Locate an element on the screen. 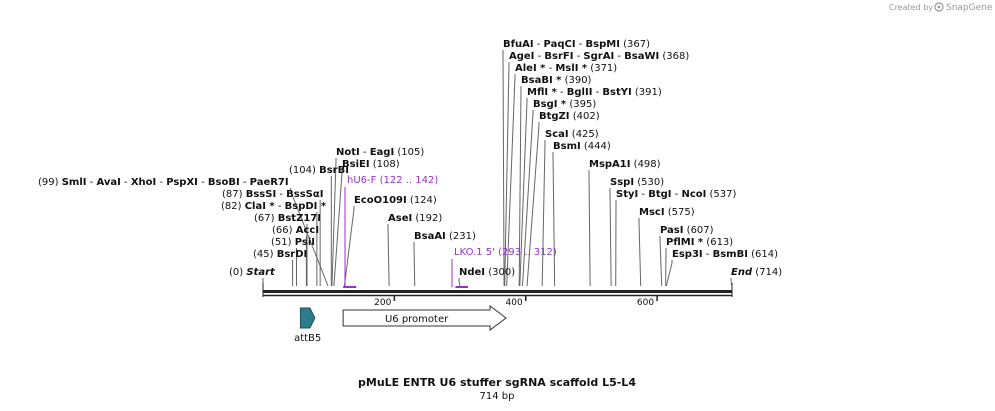  site-position: (575) is located at coordinates (680, 212).